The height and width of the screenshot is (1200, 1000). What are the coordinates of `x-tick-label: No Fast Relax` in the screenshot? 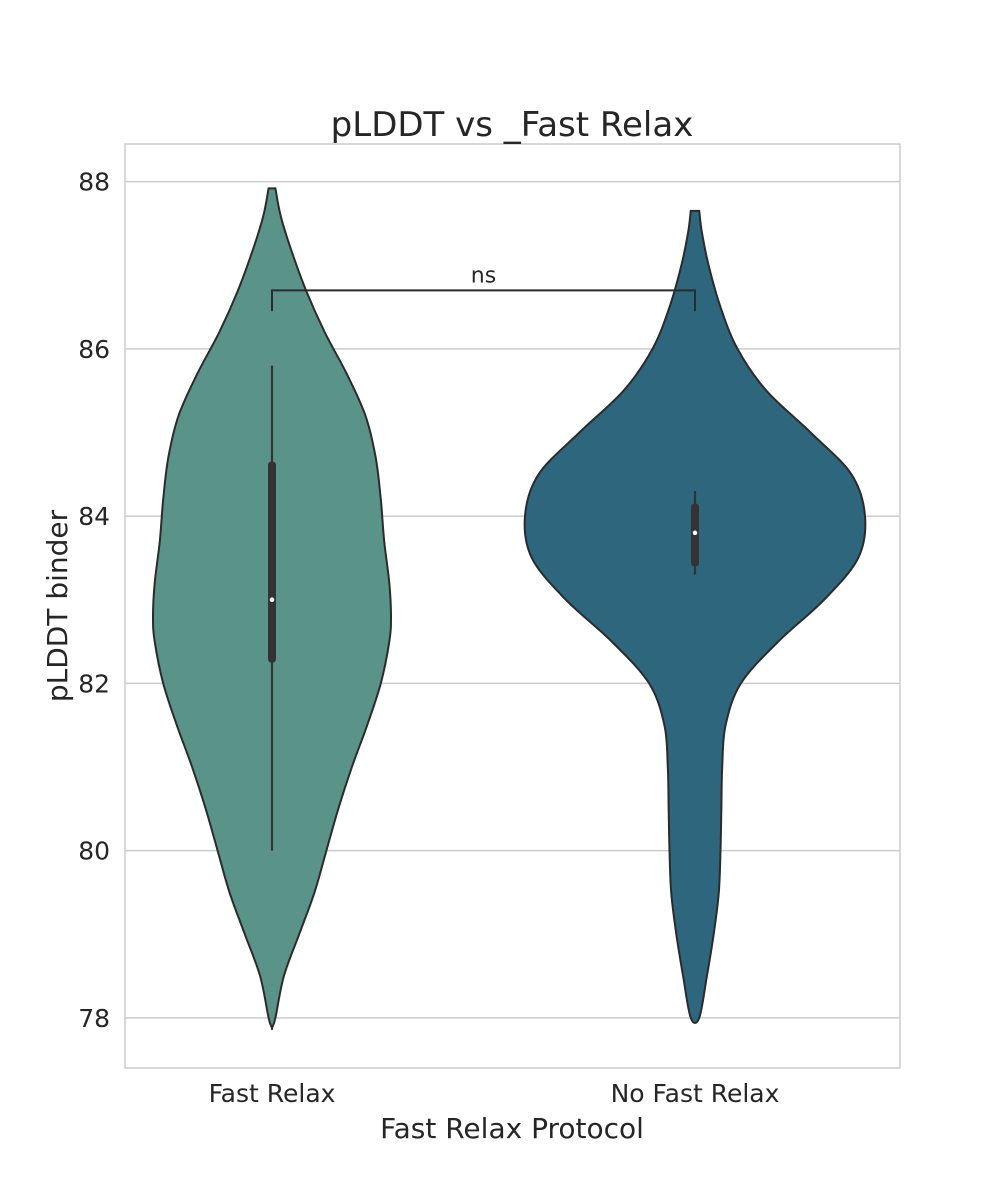 It's located at (695, 1093).